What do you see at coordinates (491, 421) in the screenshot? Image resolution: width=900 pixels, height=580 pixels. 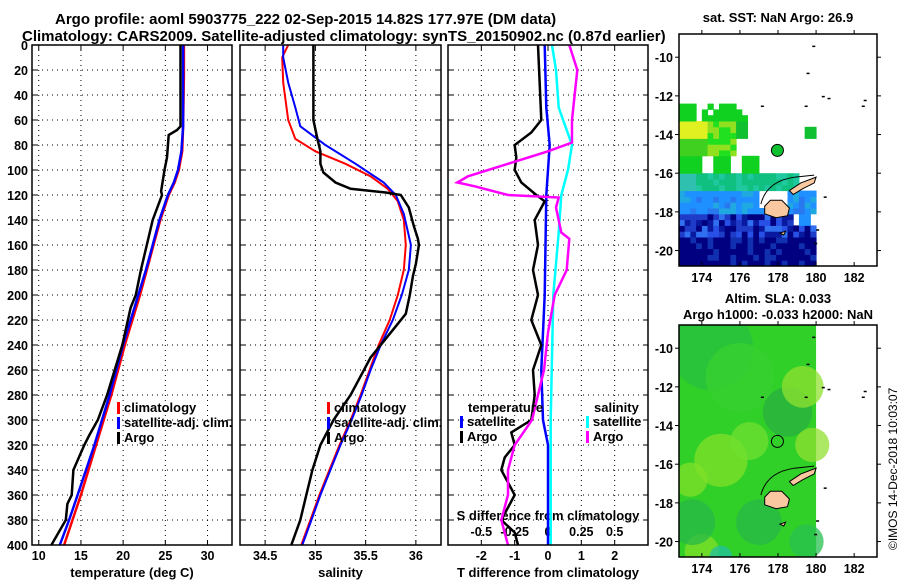 I see `legend-label: satellite` at bounding box center [491, 421].